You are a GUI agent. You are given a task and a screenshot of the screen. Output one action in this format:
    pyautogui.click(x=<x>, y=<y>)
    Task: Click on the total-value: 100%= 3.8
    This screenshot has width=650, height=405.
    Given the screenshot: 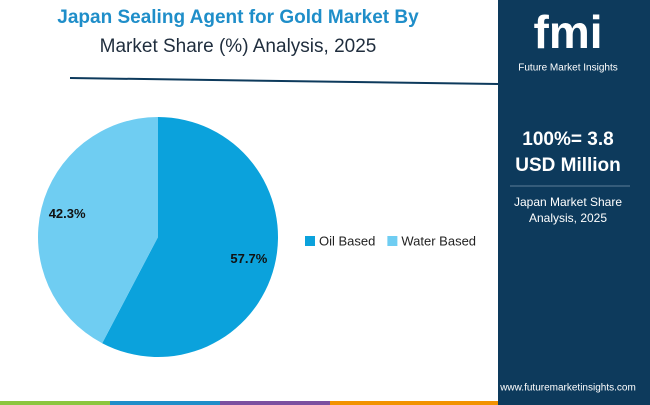 What is the action you would take?
    pyautogui.click(x=567, y=139)
    